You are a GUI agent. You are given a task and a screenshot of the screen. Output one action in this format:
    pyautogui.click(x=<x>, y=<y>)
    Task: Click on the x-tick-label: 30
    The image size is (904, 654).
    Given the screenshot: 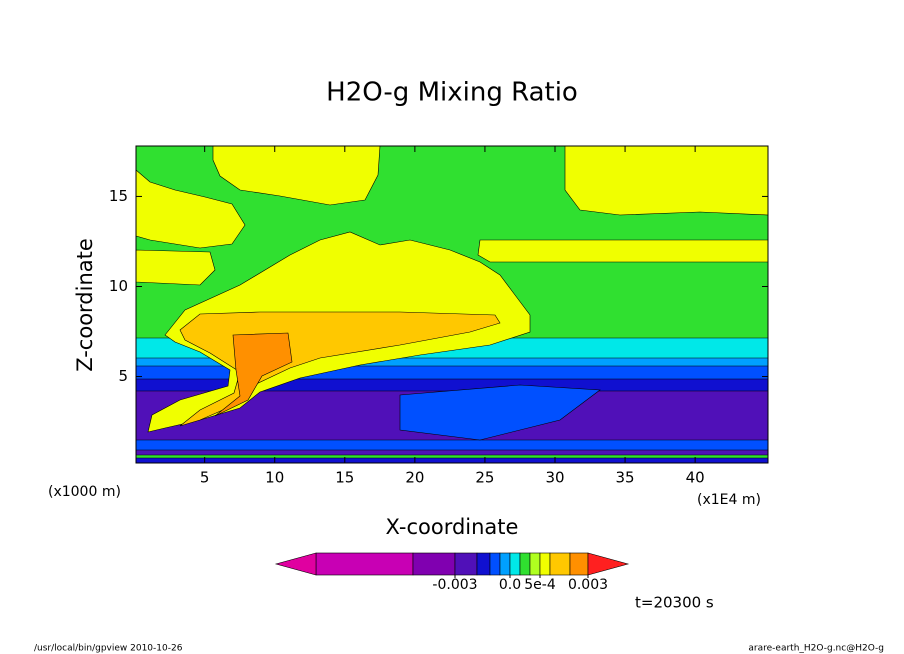 What is the action you would take?
    pyautogui.click(x=554, y=478)
    